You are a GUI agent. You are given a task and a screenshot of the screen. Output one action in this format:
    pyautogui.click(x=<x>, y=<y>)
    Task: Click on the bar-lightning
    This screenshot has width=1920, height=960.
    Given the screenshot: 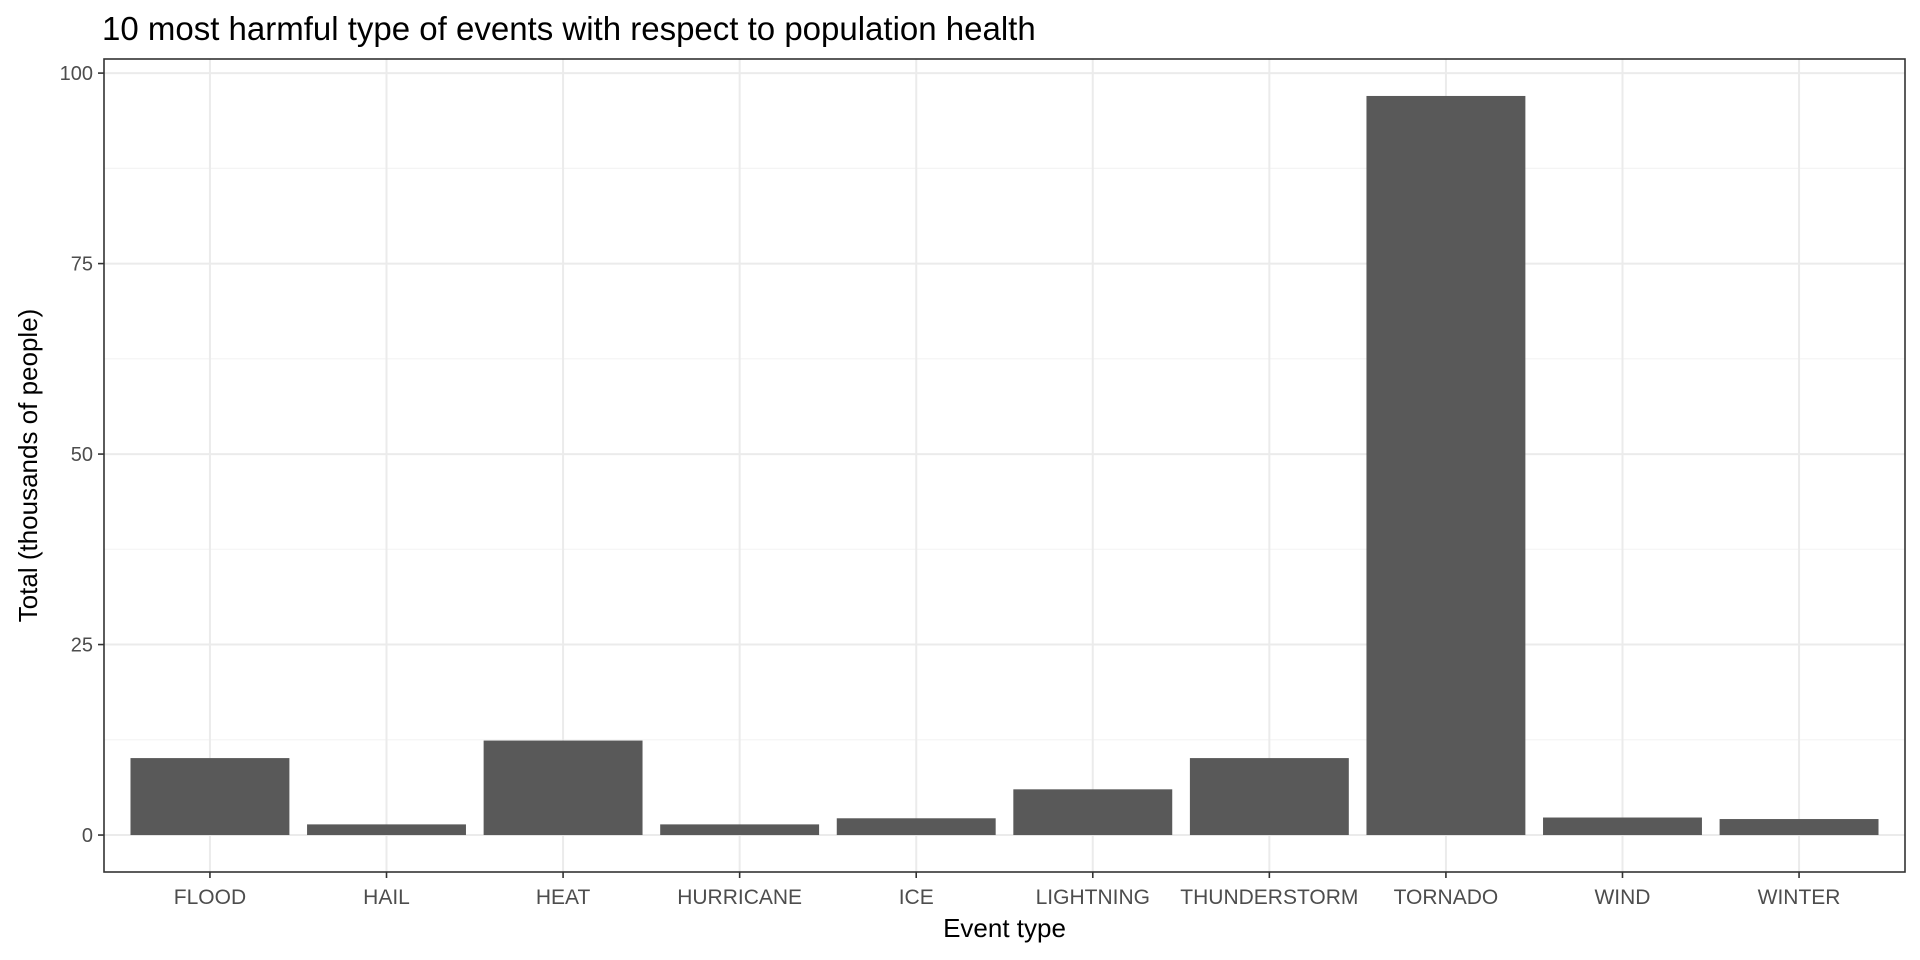 What is the action you would take?
    pyautogui.click(x=1093, y=812)
    